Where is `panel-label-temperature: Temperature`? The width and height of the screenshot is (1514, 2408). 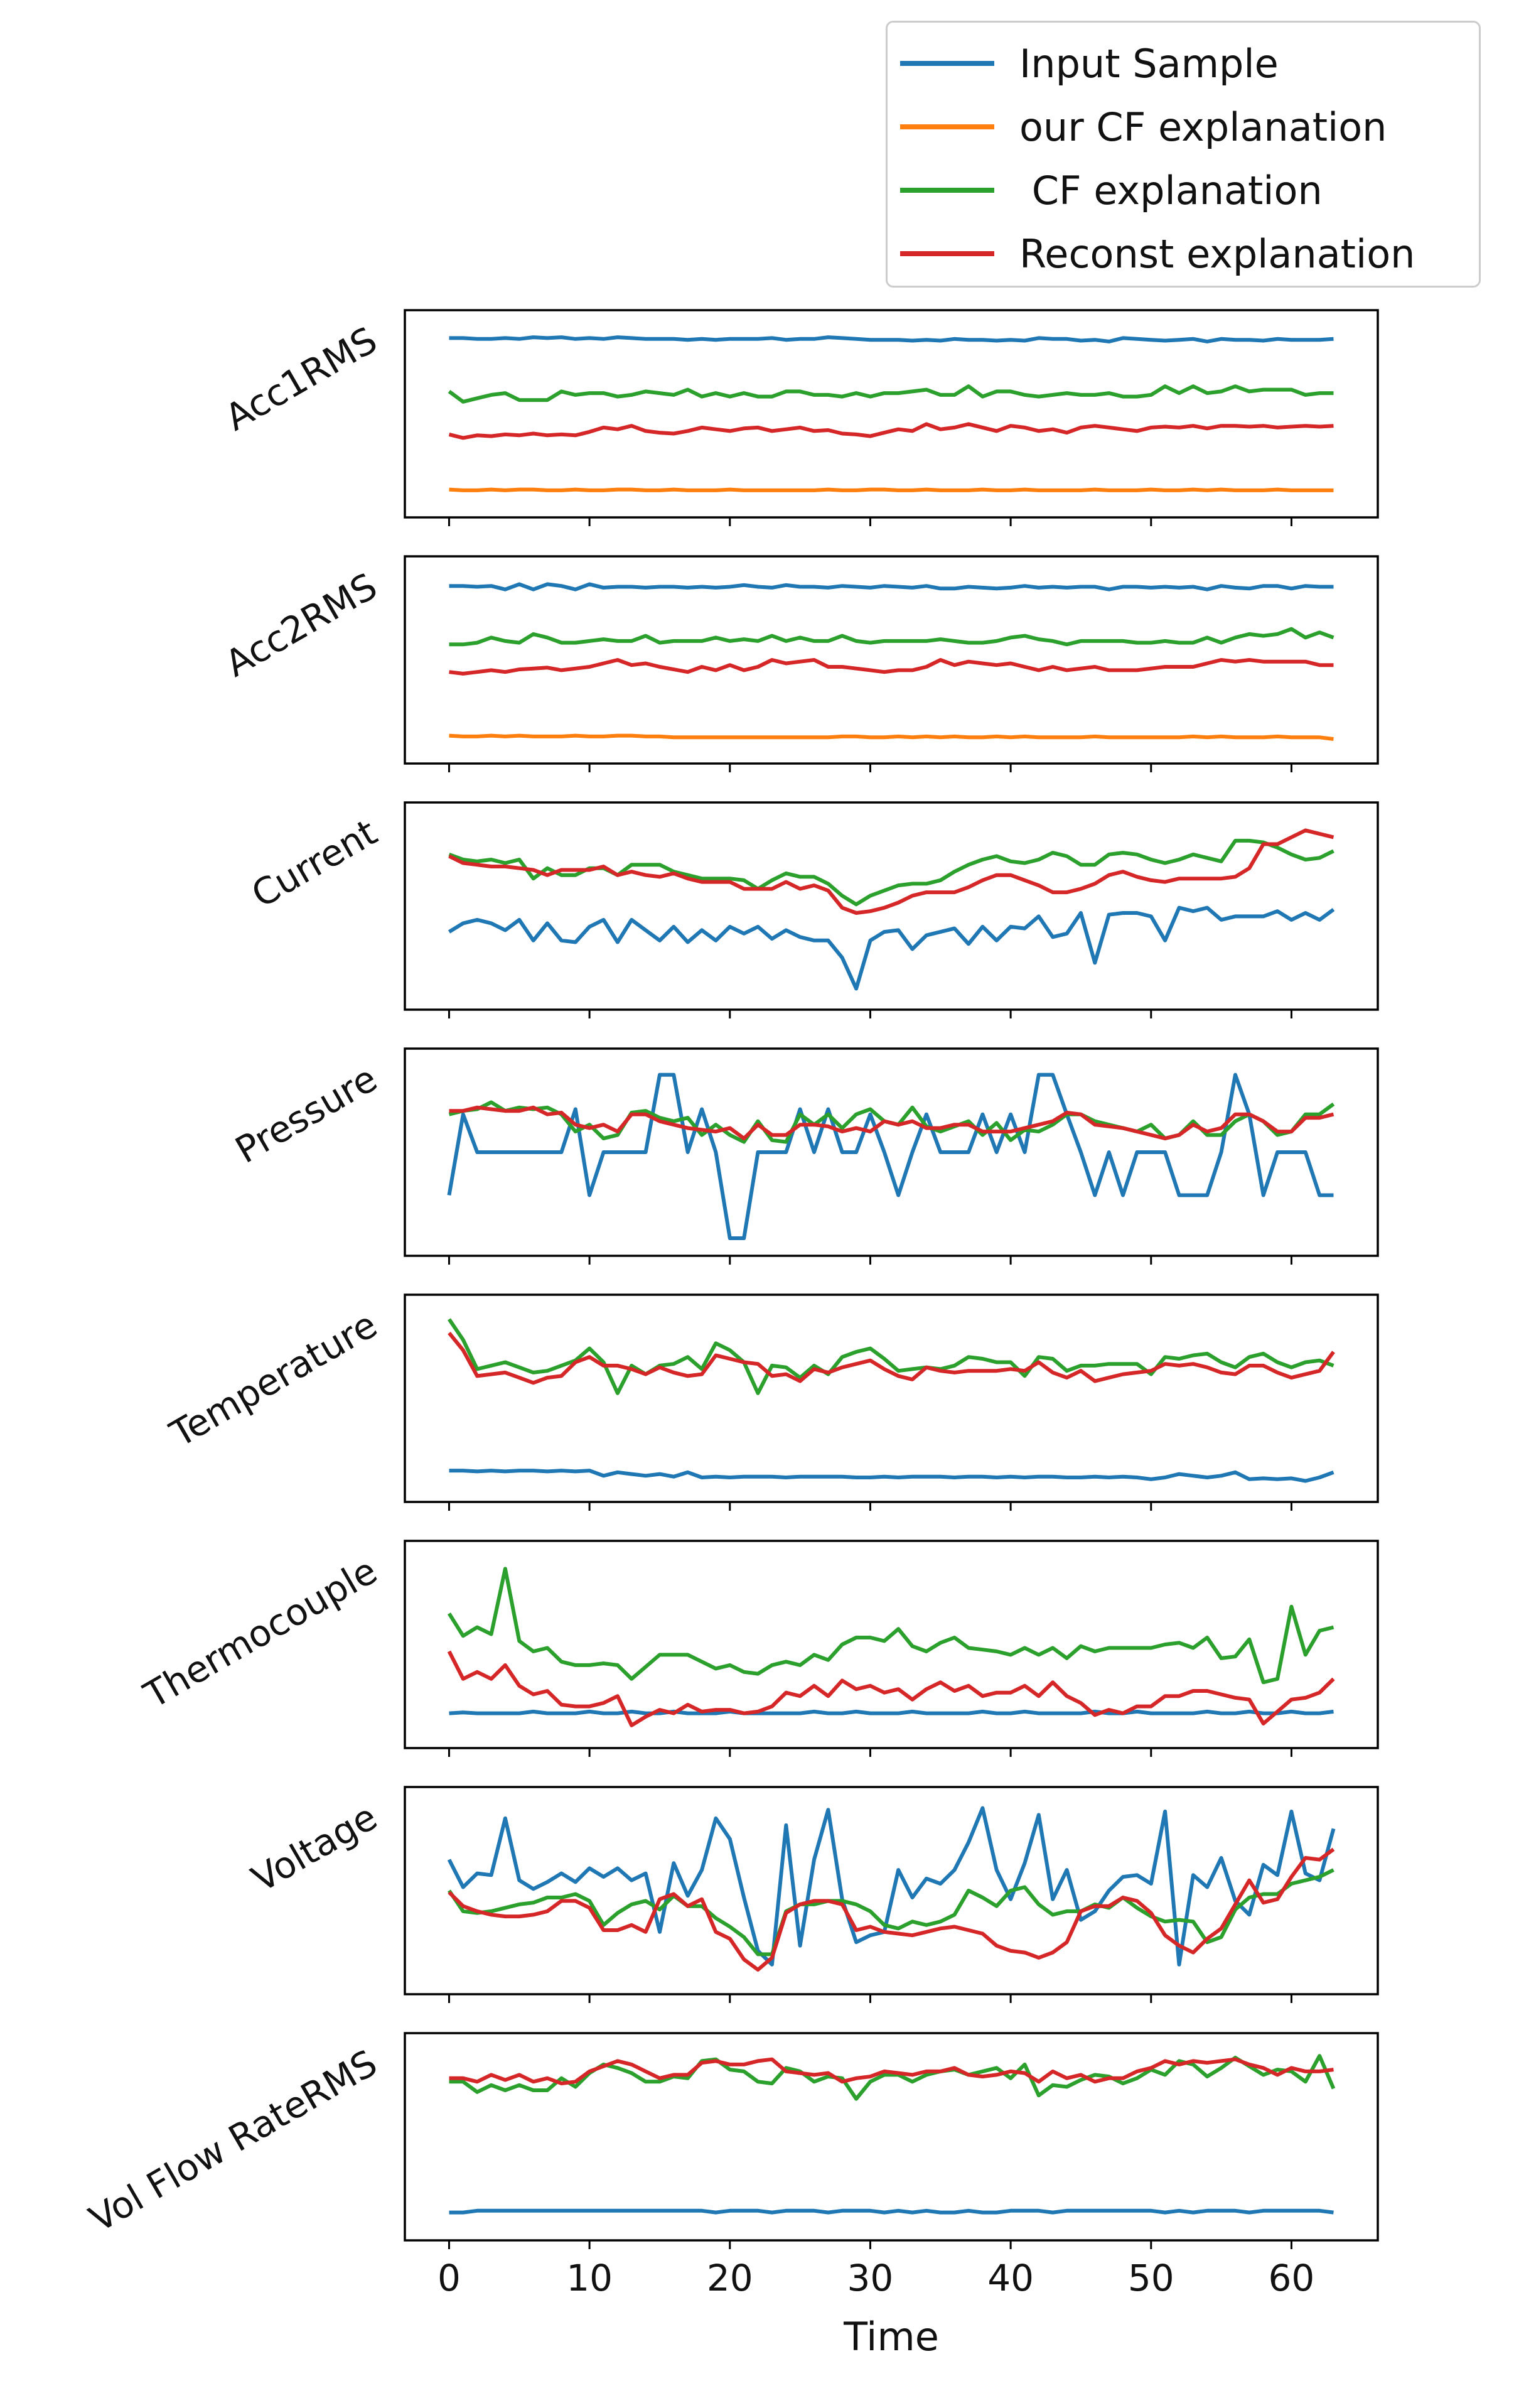
panel-label-temperature: Temperature is located at coordinates (273, 1379).